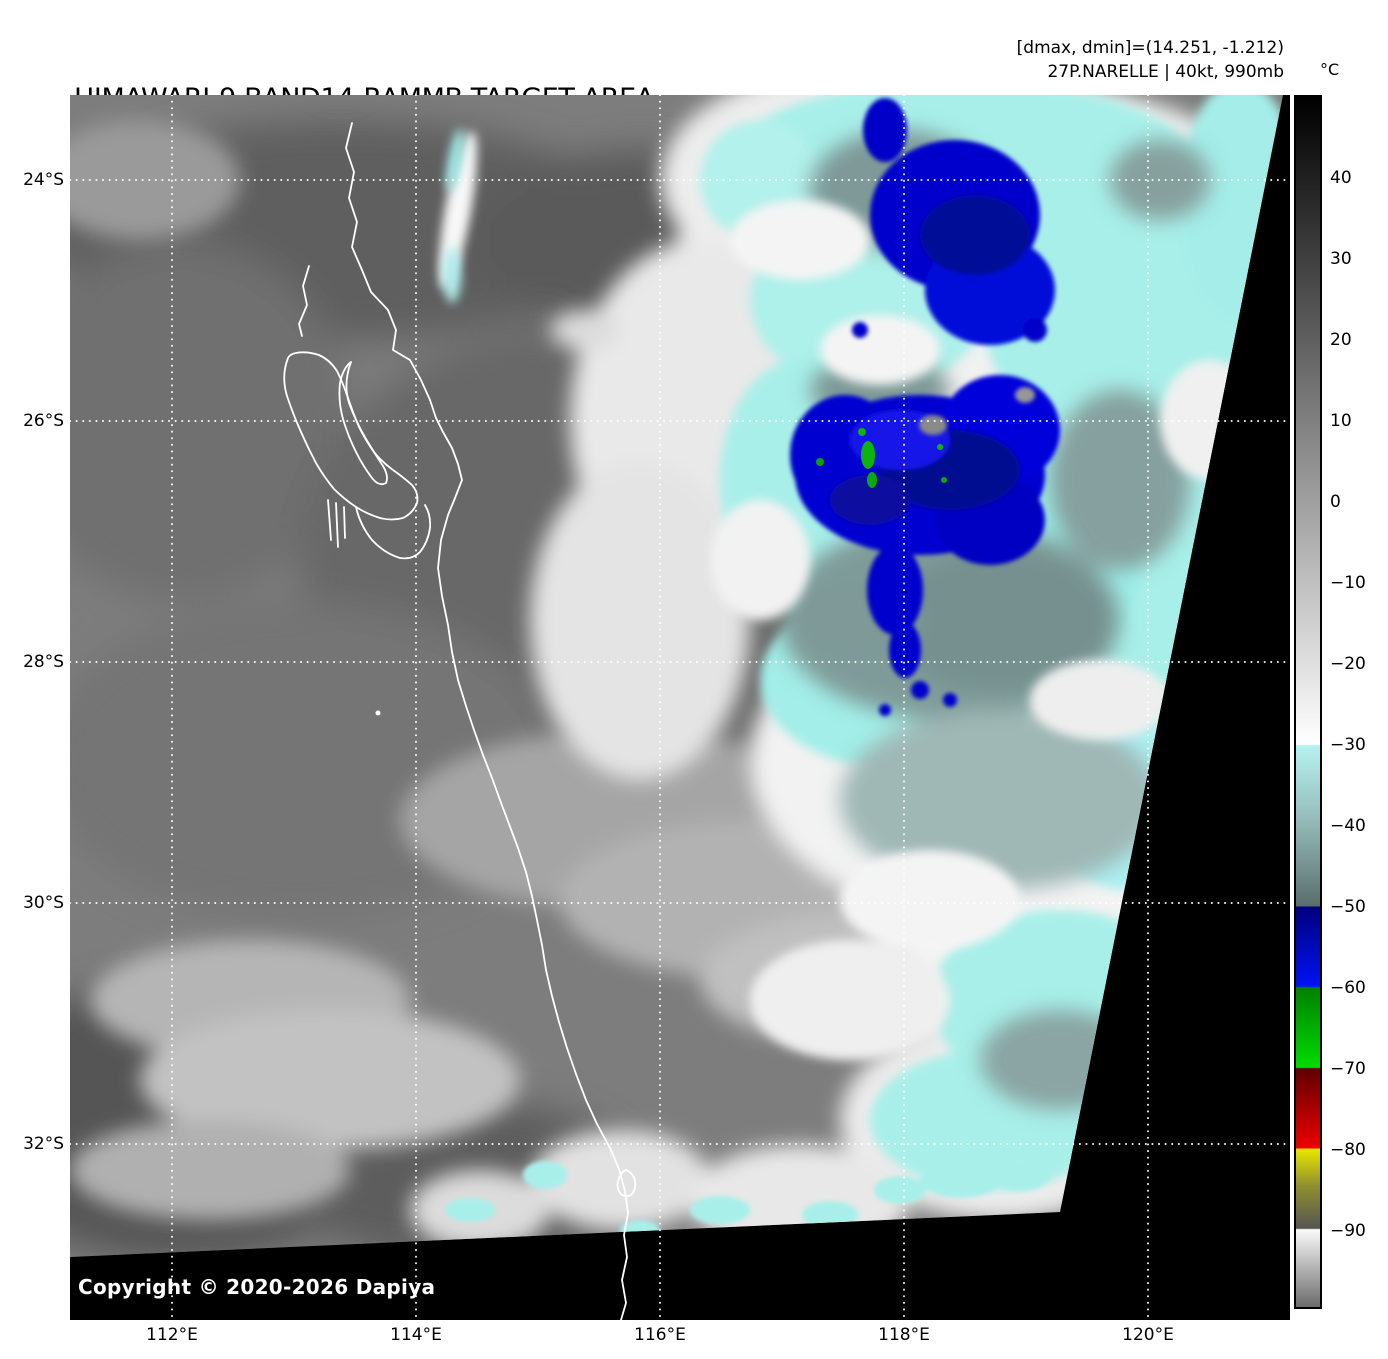  What do you see at coordinates (1348, 1069) in the screenshot?
I see `cbar-tick-m70: −70` at bounding box center [1348, 1069].